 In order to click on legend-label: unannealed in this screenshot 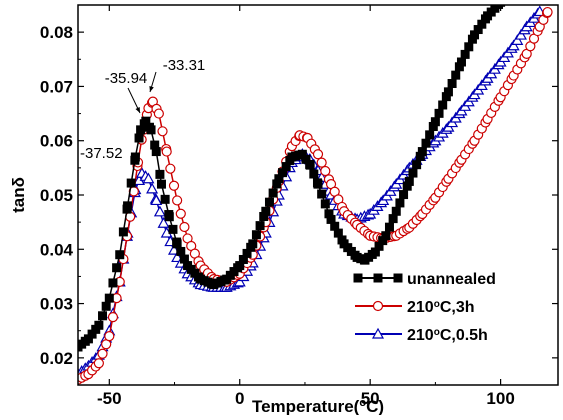, I will do `click(451, 279)`.